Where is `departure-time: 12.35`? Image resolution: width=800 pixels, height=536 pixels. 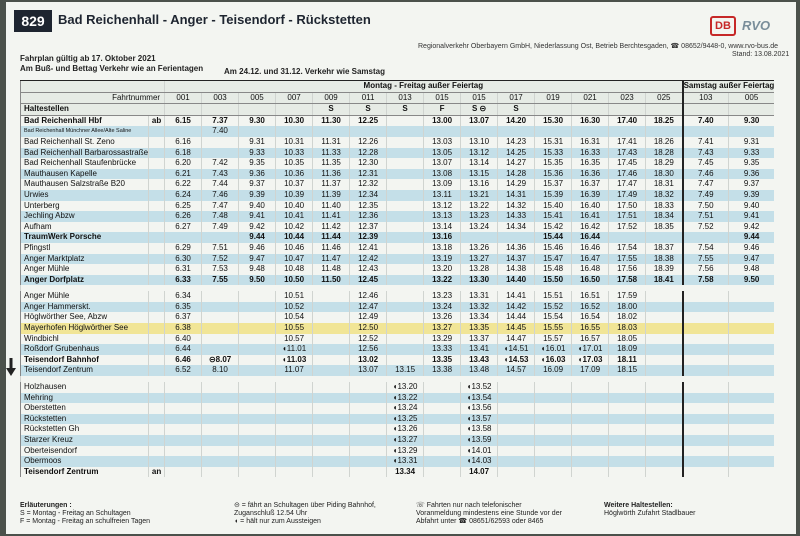 departure-time: 12.35 is located at coordinates (368, 206).